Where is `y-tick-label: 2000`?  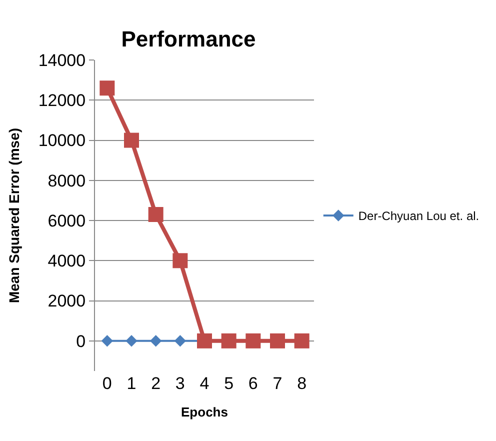
y-tick-label: 2000 is located at coordinates (67, 301).